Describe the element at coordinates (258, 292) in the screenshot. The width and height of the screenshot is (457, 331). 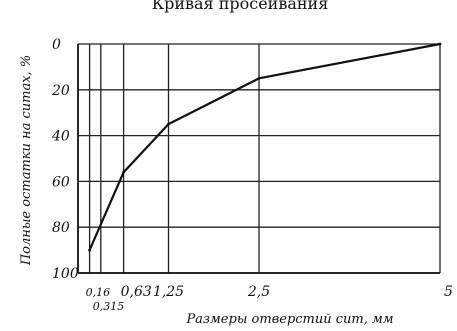
I see `x-tick-label-4: 2,5` at that location.